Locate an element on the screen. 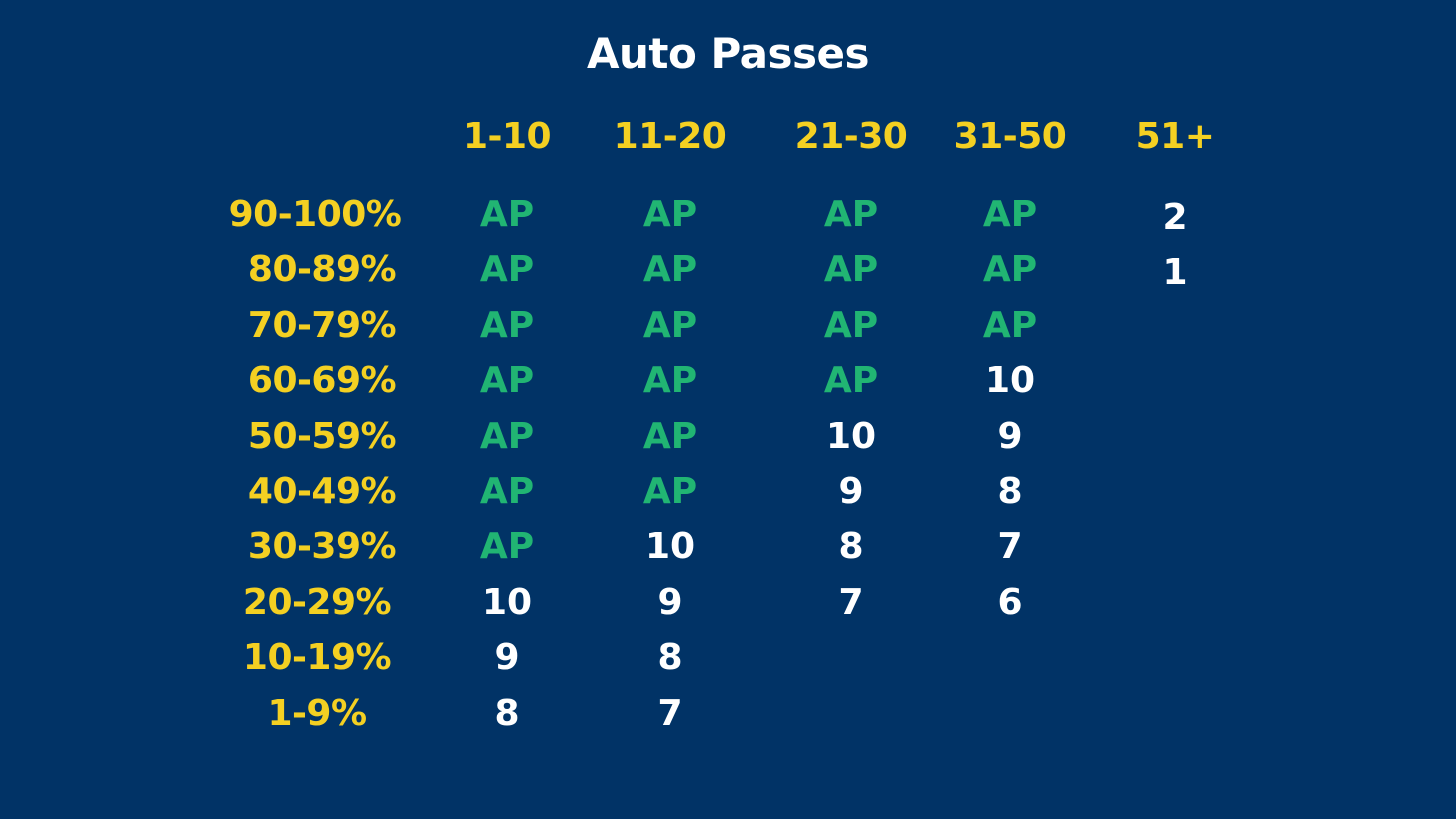  column-header: 21-30 is located at coordinates (851, 136).